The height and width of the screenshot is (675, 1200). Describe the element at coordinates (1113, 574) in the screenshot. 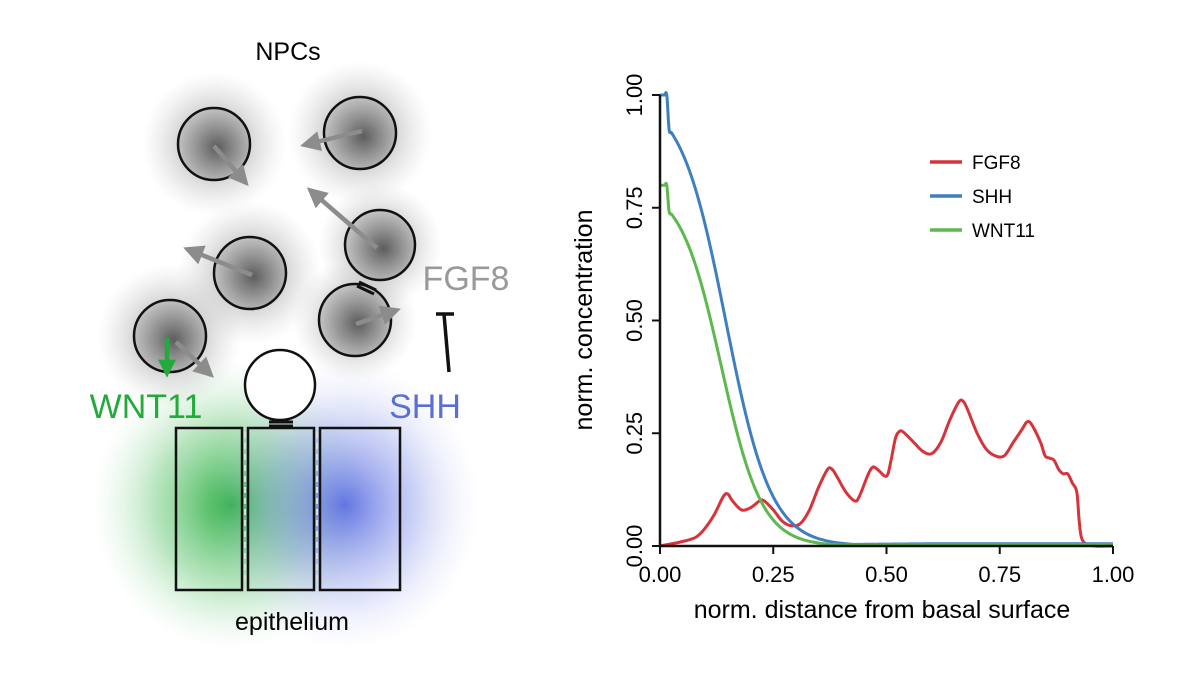

I see `x-tick-label: 1.00` at that location.